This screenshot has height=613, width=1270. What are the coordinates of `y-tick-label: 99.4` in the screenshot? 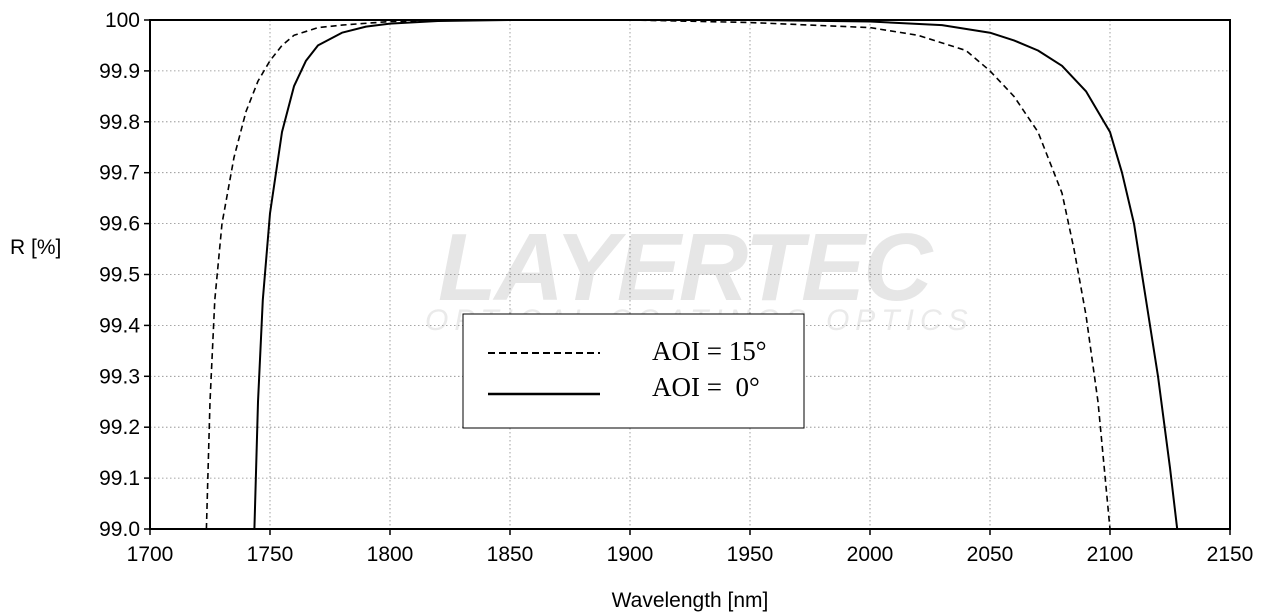 It's located at (119, 325).